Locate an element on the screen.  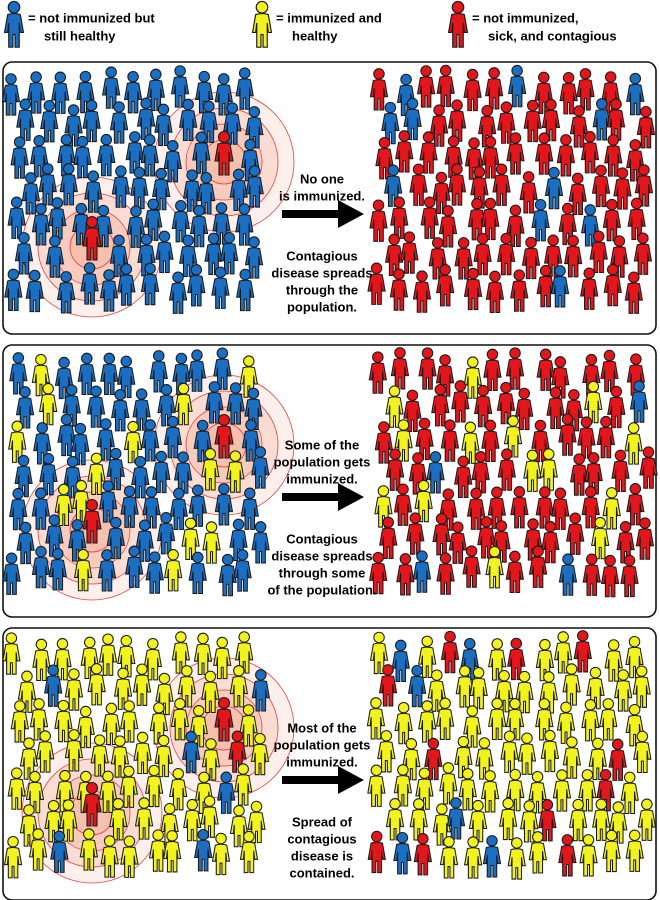
arrow is located at coordinates (323, 497).